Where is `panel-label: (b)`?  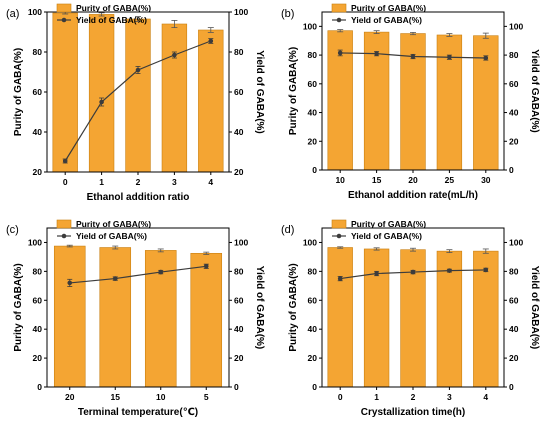
panel-label: (b) is located at coordinates (287, 14).